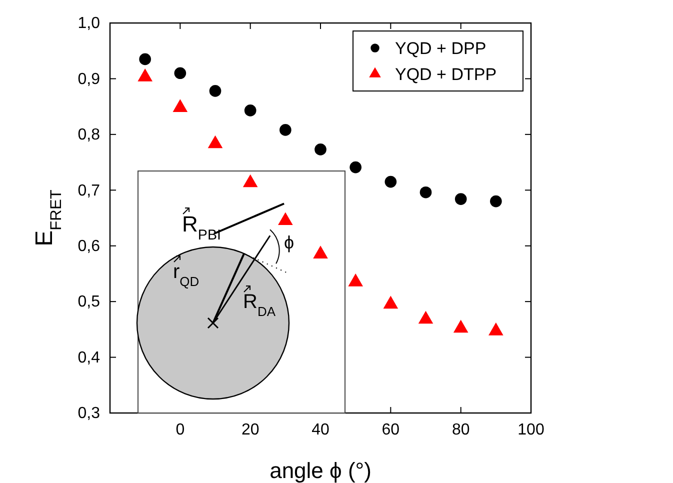  I want to click on annotation: R$_{DA}$, so click(259, 304).